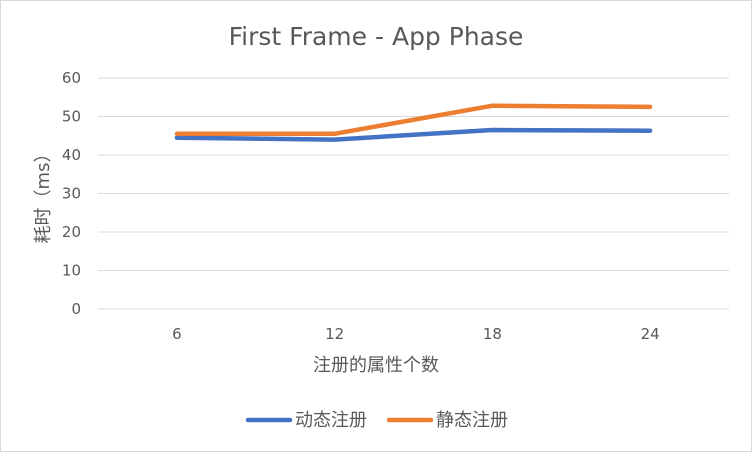 This screenshot has width=752, height=452. I want to click on y-tick-label: 60, so click(71, 78).